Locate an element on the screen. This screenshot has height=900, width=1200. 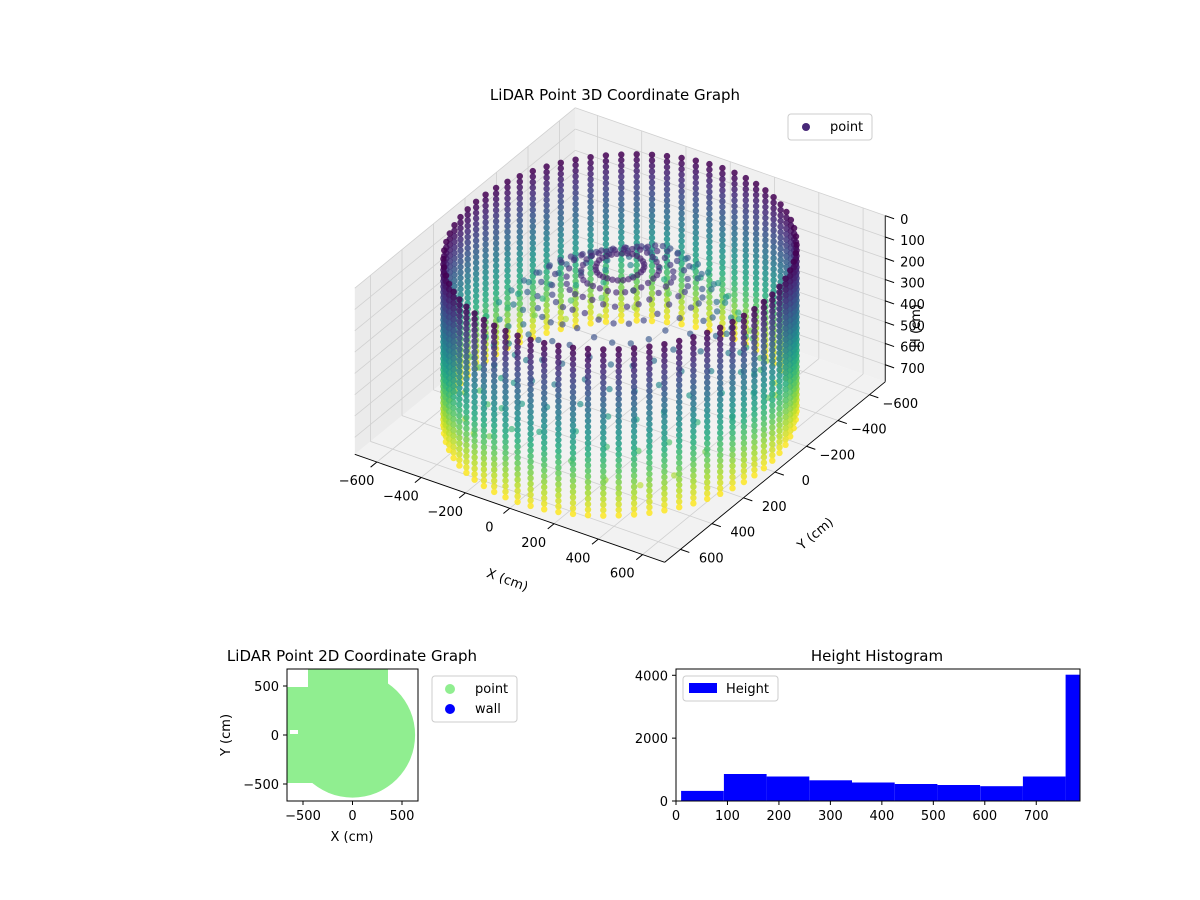
histogram-bar is located at coordinates (873, 791).